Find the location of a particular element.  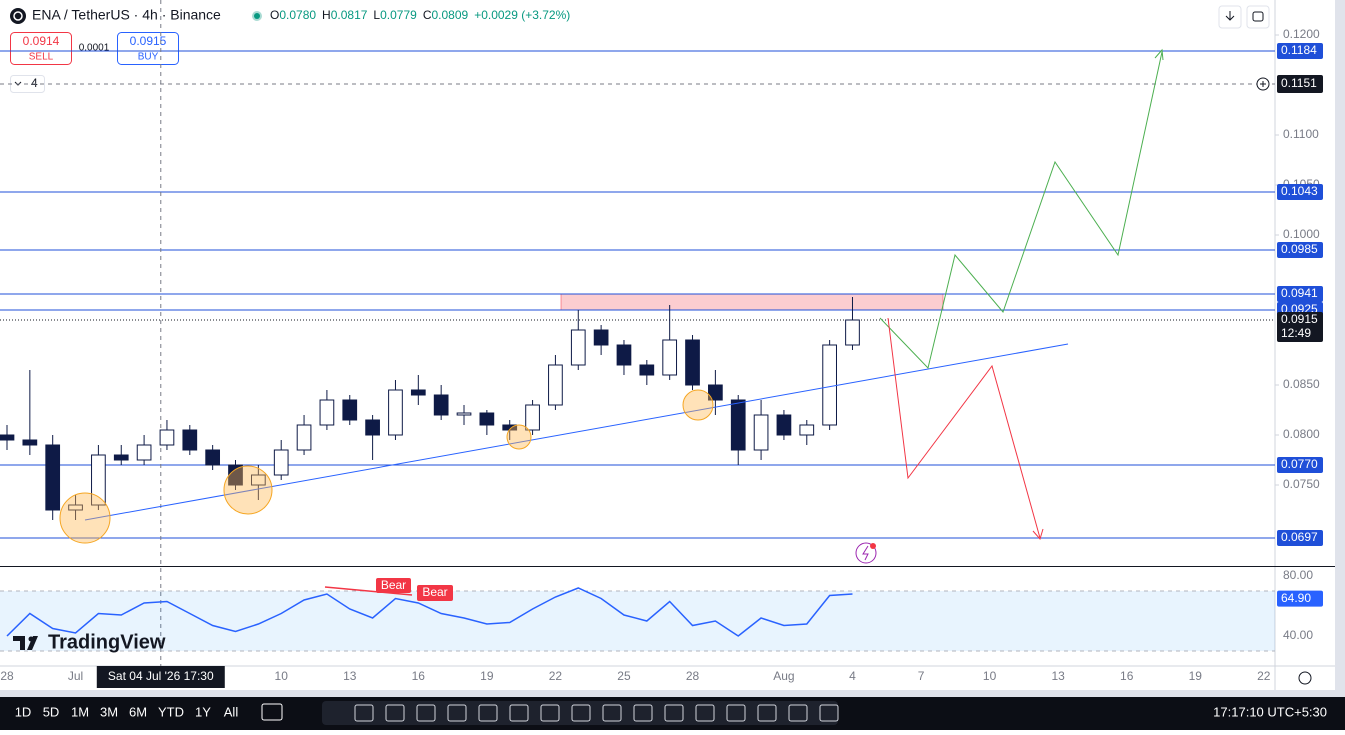

crosshair-date: Sat 04 Jul '26 17:30 is located at coordinates (161, 676).